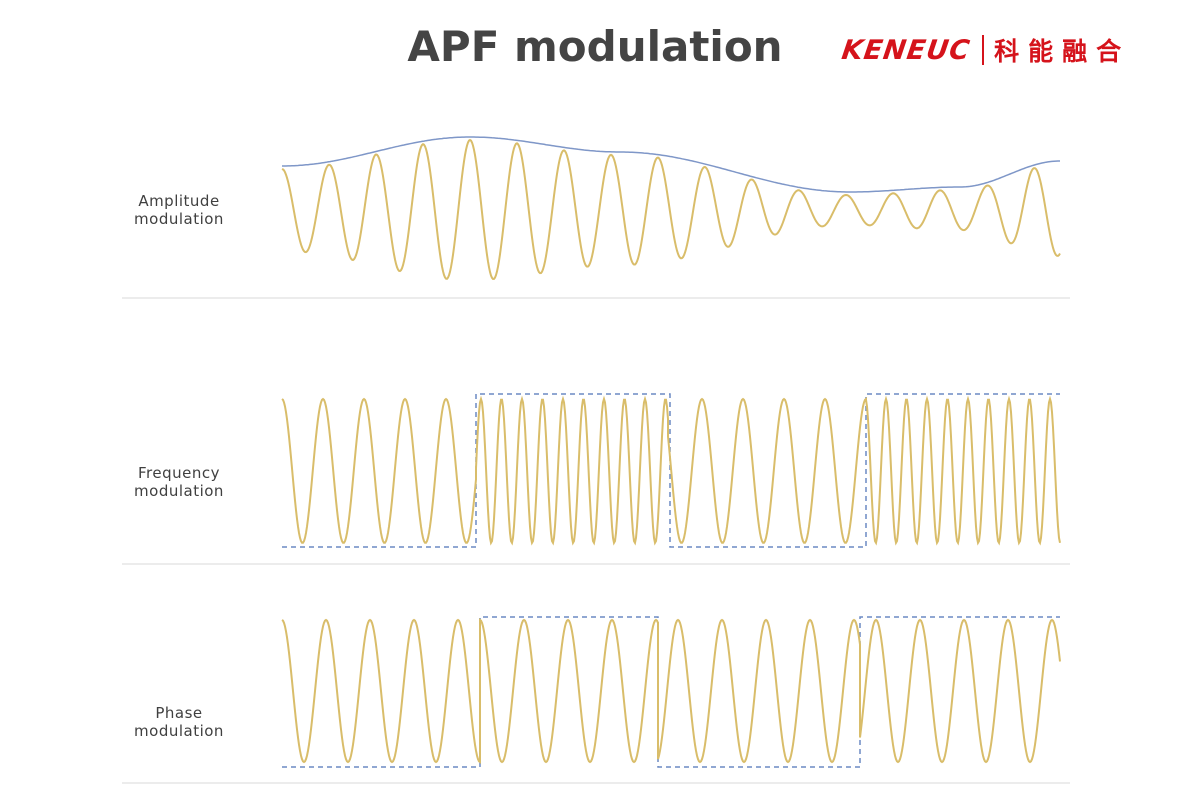 Image resolution: width=1204 pixels, height=802 pixels. I want to click on fm-digital-signal, so click(671, 470).